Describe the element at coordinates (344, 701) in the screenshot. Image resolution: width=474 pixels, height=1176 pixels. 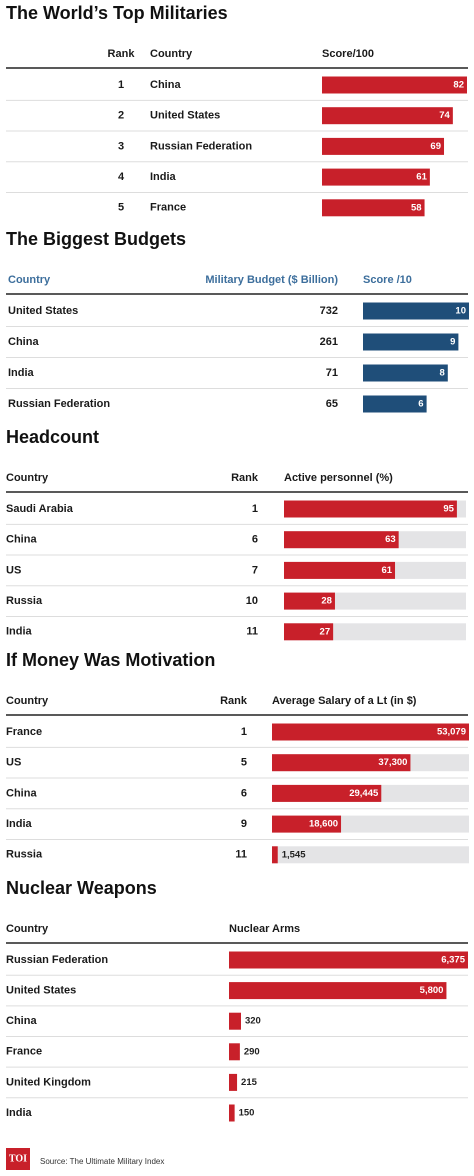
I see `column-header: Average Salary of a Lt (in $)` at that location.